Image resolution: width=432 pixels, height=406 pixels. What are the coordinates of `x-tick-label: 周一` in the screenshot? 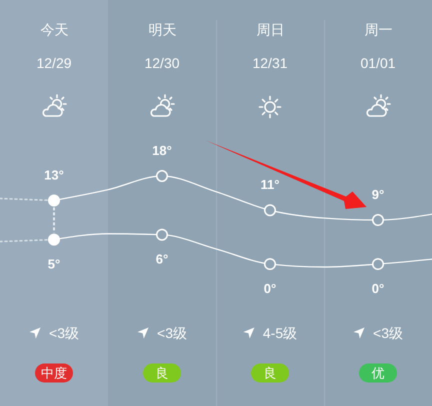 It's located at (378, 30).